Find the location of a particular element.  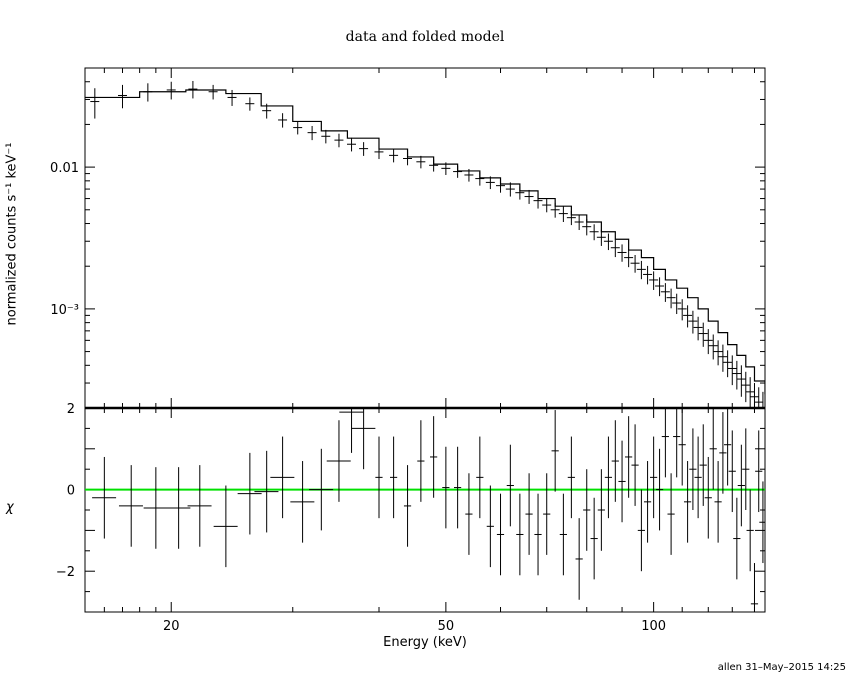

x-tick-label: 20 is located at coordinates (171, 626).